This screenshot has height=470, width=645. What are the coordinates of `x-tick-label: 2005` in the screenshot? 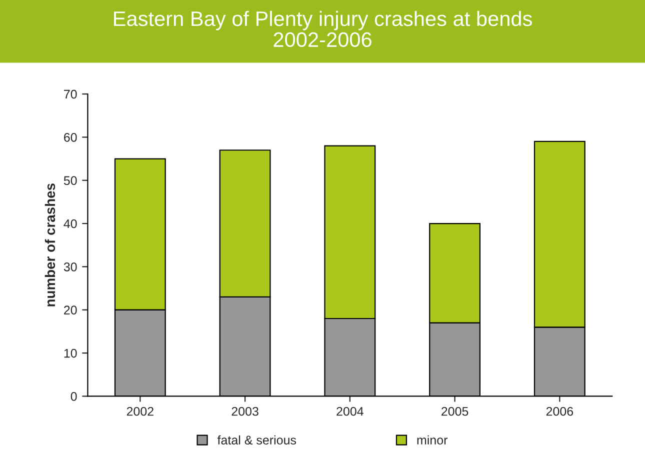 It's located at (455, 411).